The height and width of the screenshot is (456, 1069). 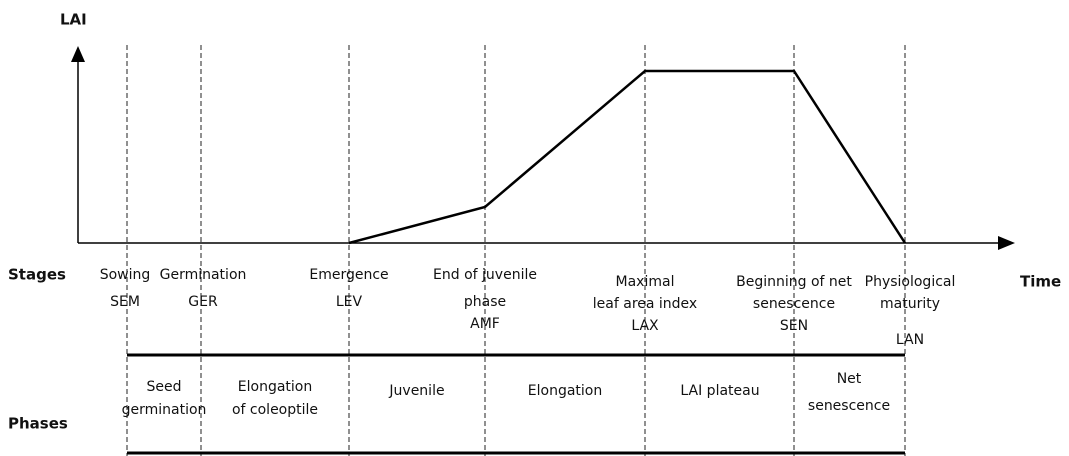 I want to click on stage-label: phase, so click(x=485, y=302).